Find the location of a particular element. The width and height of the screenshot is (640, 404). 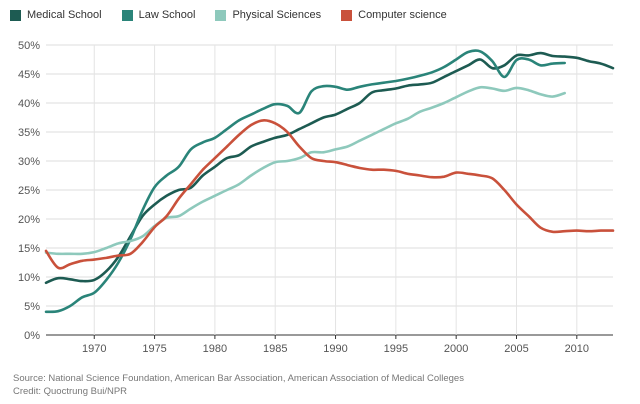

legend-item-computer-science: Computer science is located at coordinates (394, 15).